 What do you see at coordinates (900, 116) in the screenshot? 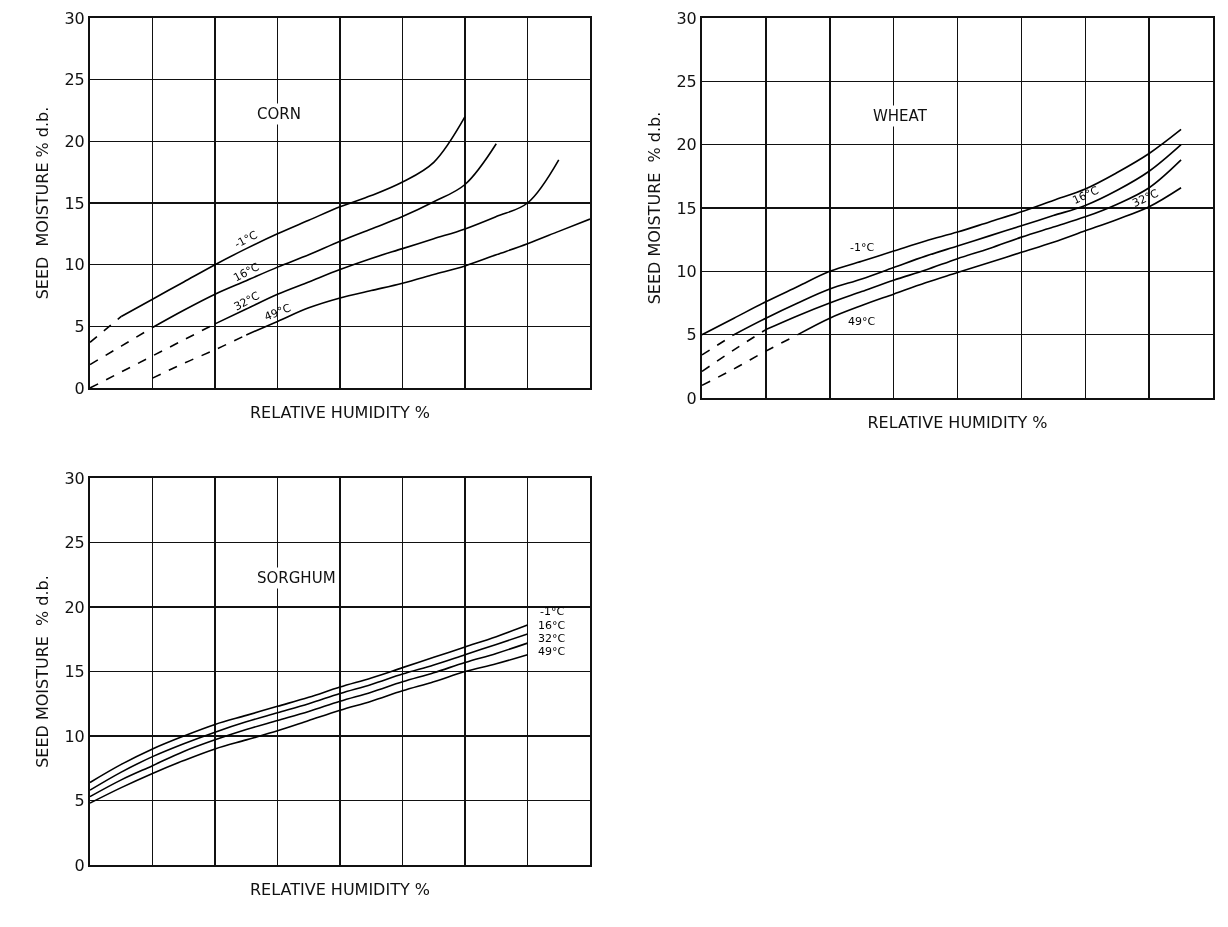
I see `text: WHEAT` at bounding box center [900, 116].